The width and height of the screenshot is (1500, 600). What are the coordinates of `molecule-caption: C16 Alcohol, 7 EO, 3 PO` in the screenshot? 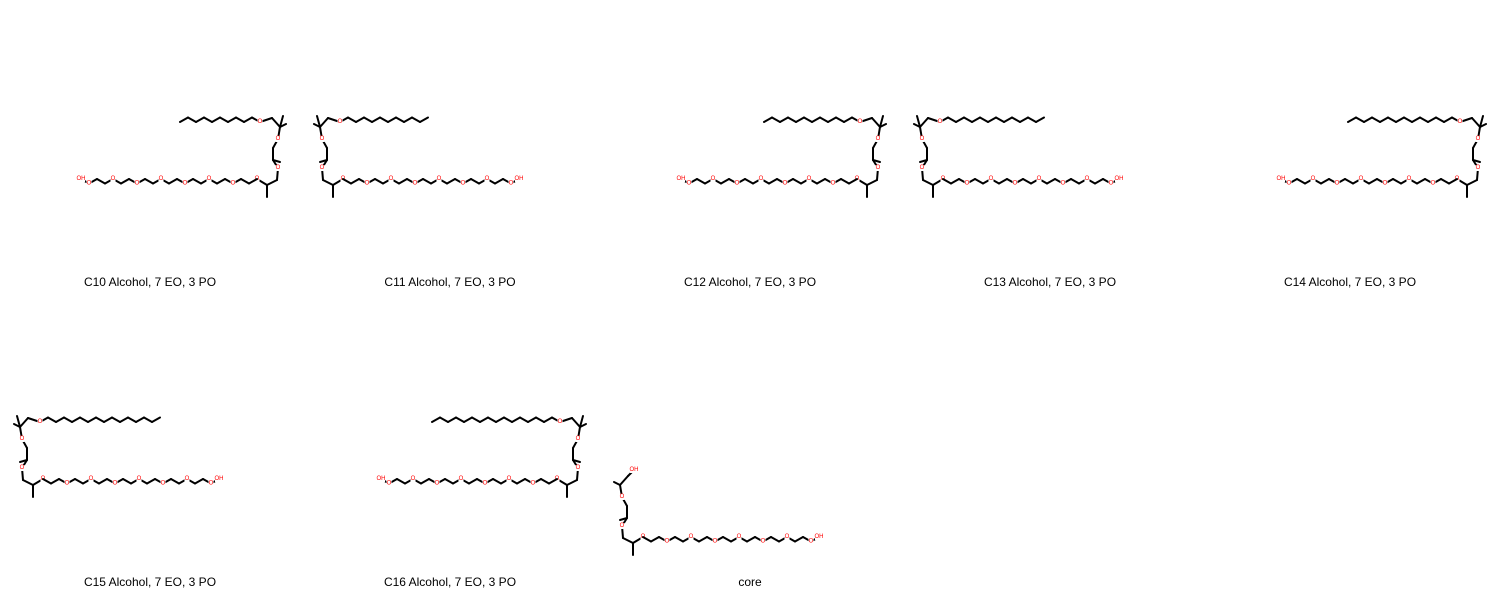 It's located at (450, 582).